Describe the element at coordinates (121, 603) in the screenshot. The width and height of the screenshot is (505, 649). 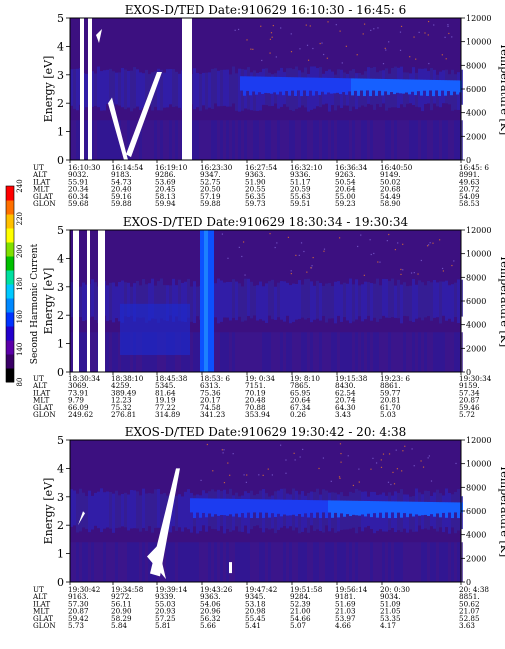
I see `cell-value: 56.11` at that location.